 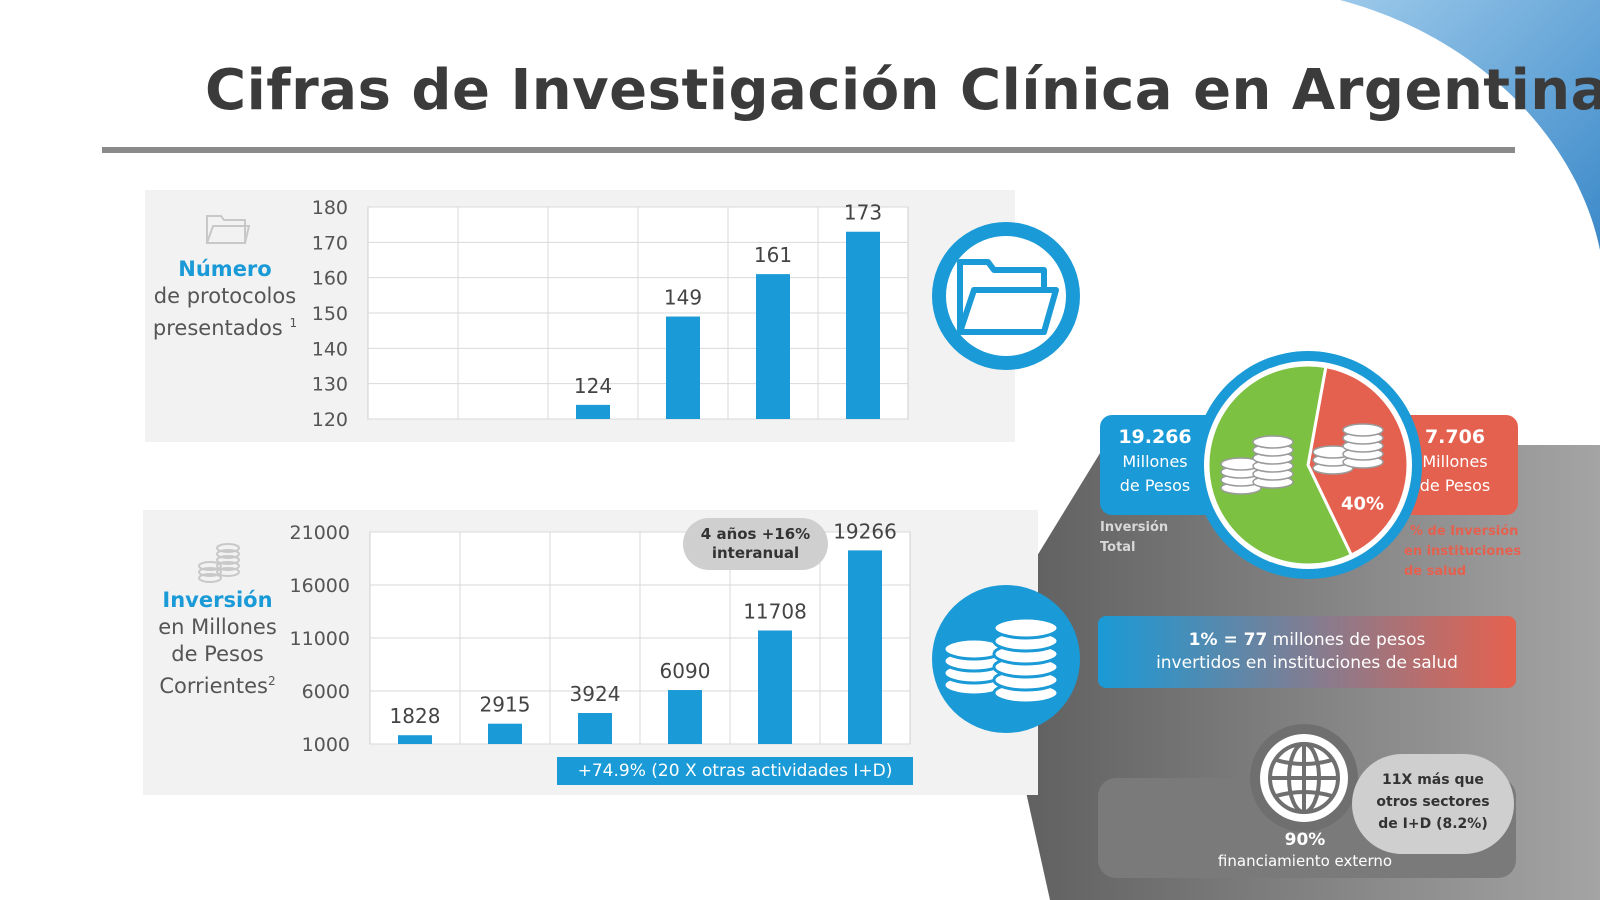 I want to click on comparison-line1: 11X más que, so click(x=1433, y=780).